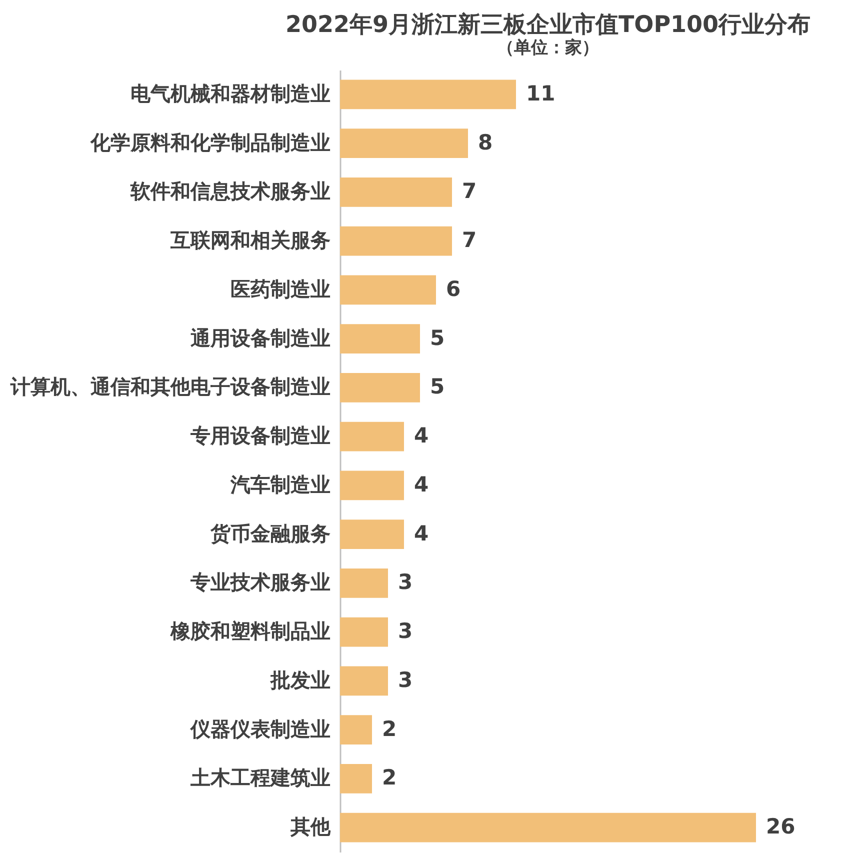 This screenshot has height=866, width=841. I want to click on data-label: 8, so click(485, 142).